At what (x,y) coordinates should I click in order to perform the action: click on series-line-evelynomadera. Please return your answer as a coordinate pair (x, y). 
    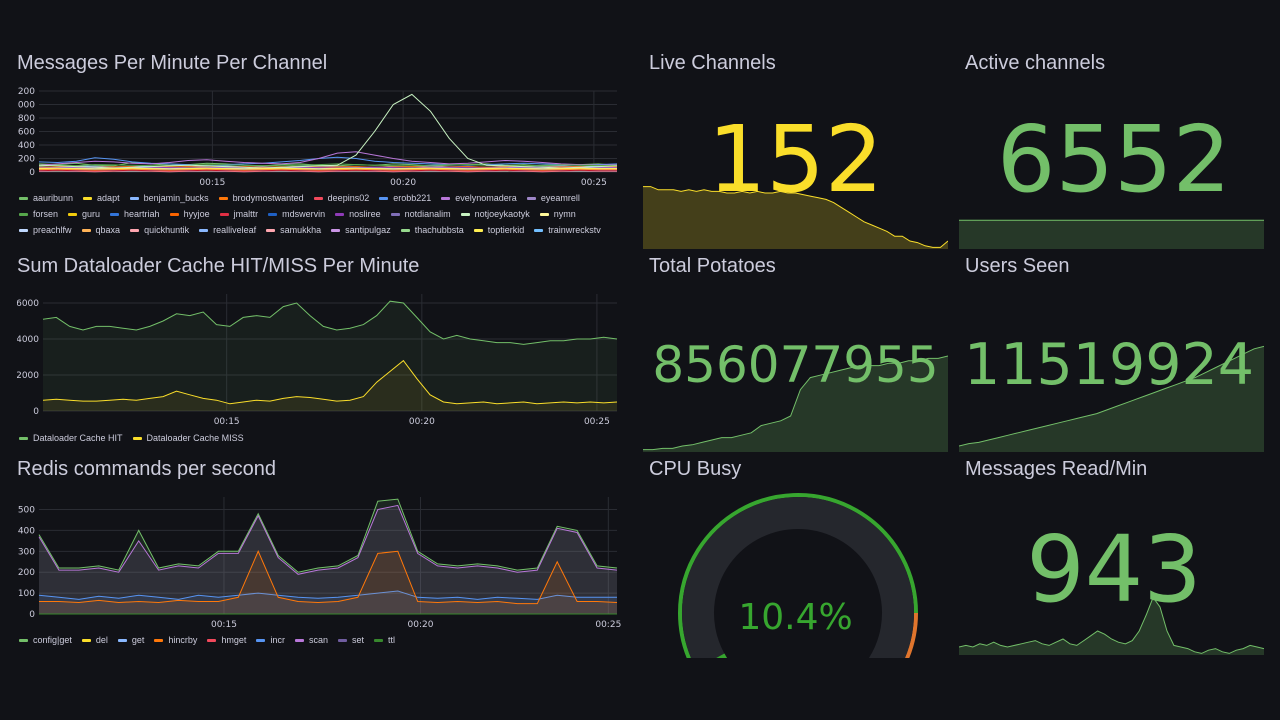
    Looking at the image, I should click on (328, 158).